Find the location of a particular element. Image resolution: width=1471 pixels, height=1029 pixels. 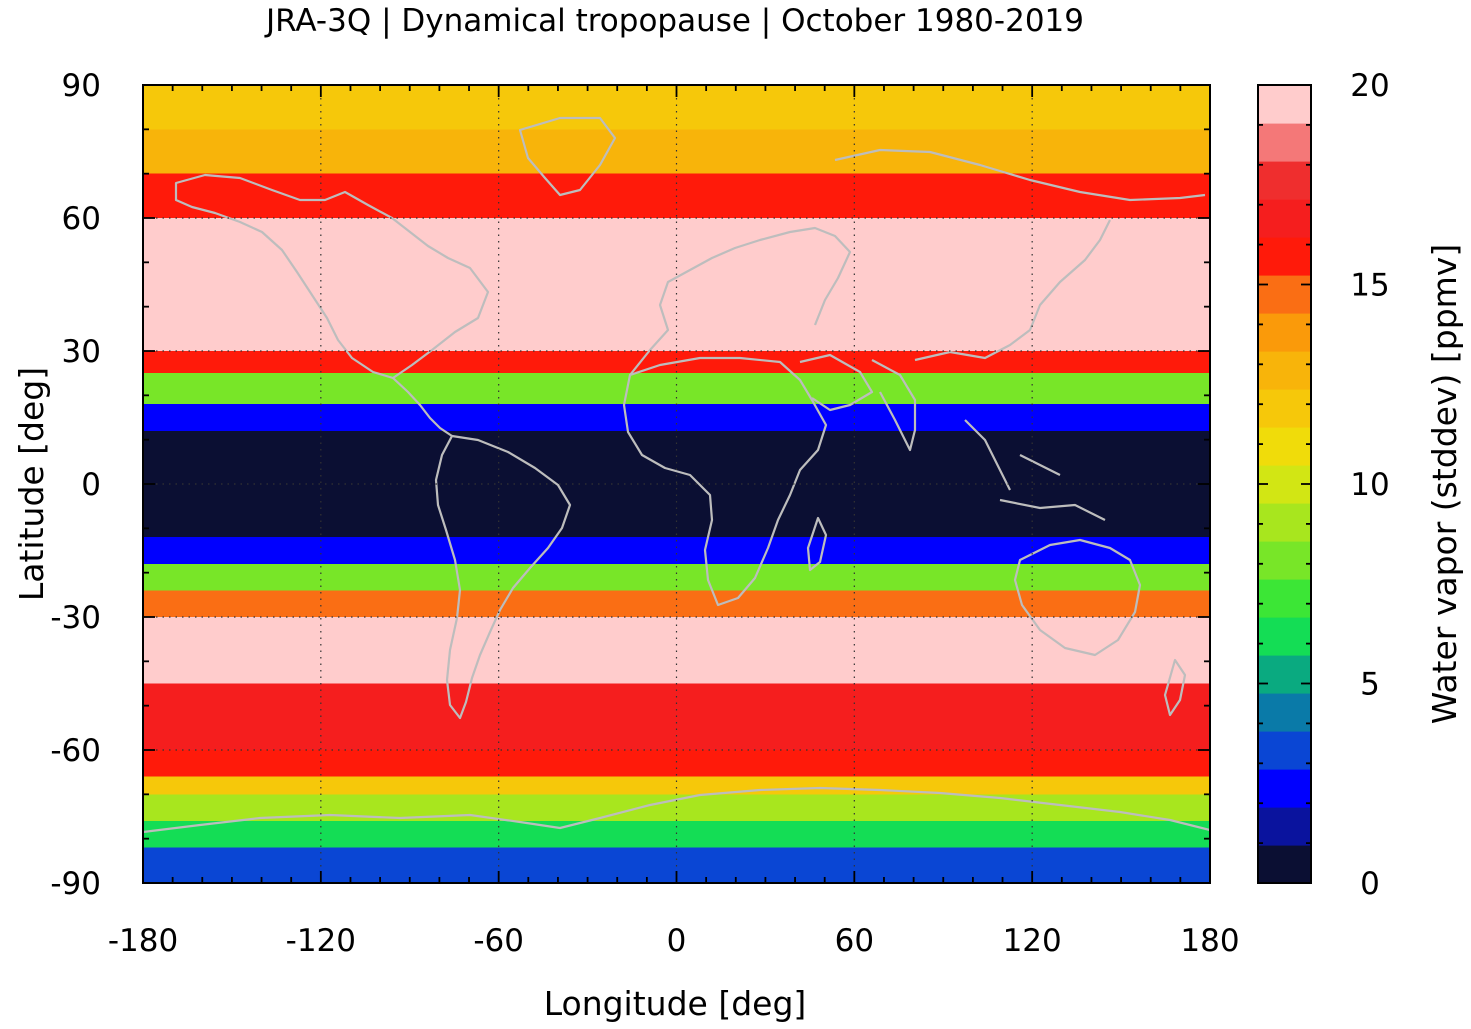

x-tick-labels: -180 -120 -60 0 60 120 180 is located at coordinates (674, 941).